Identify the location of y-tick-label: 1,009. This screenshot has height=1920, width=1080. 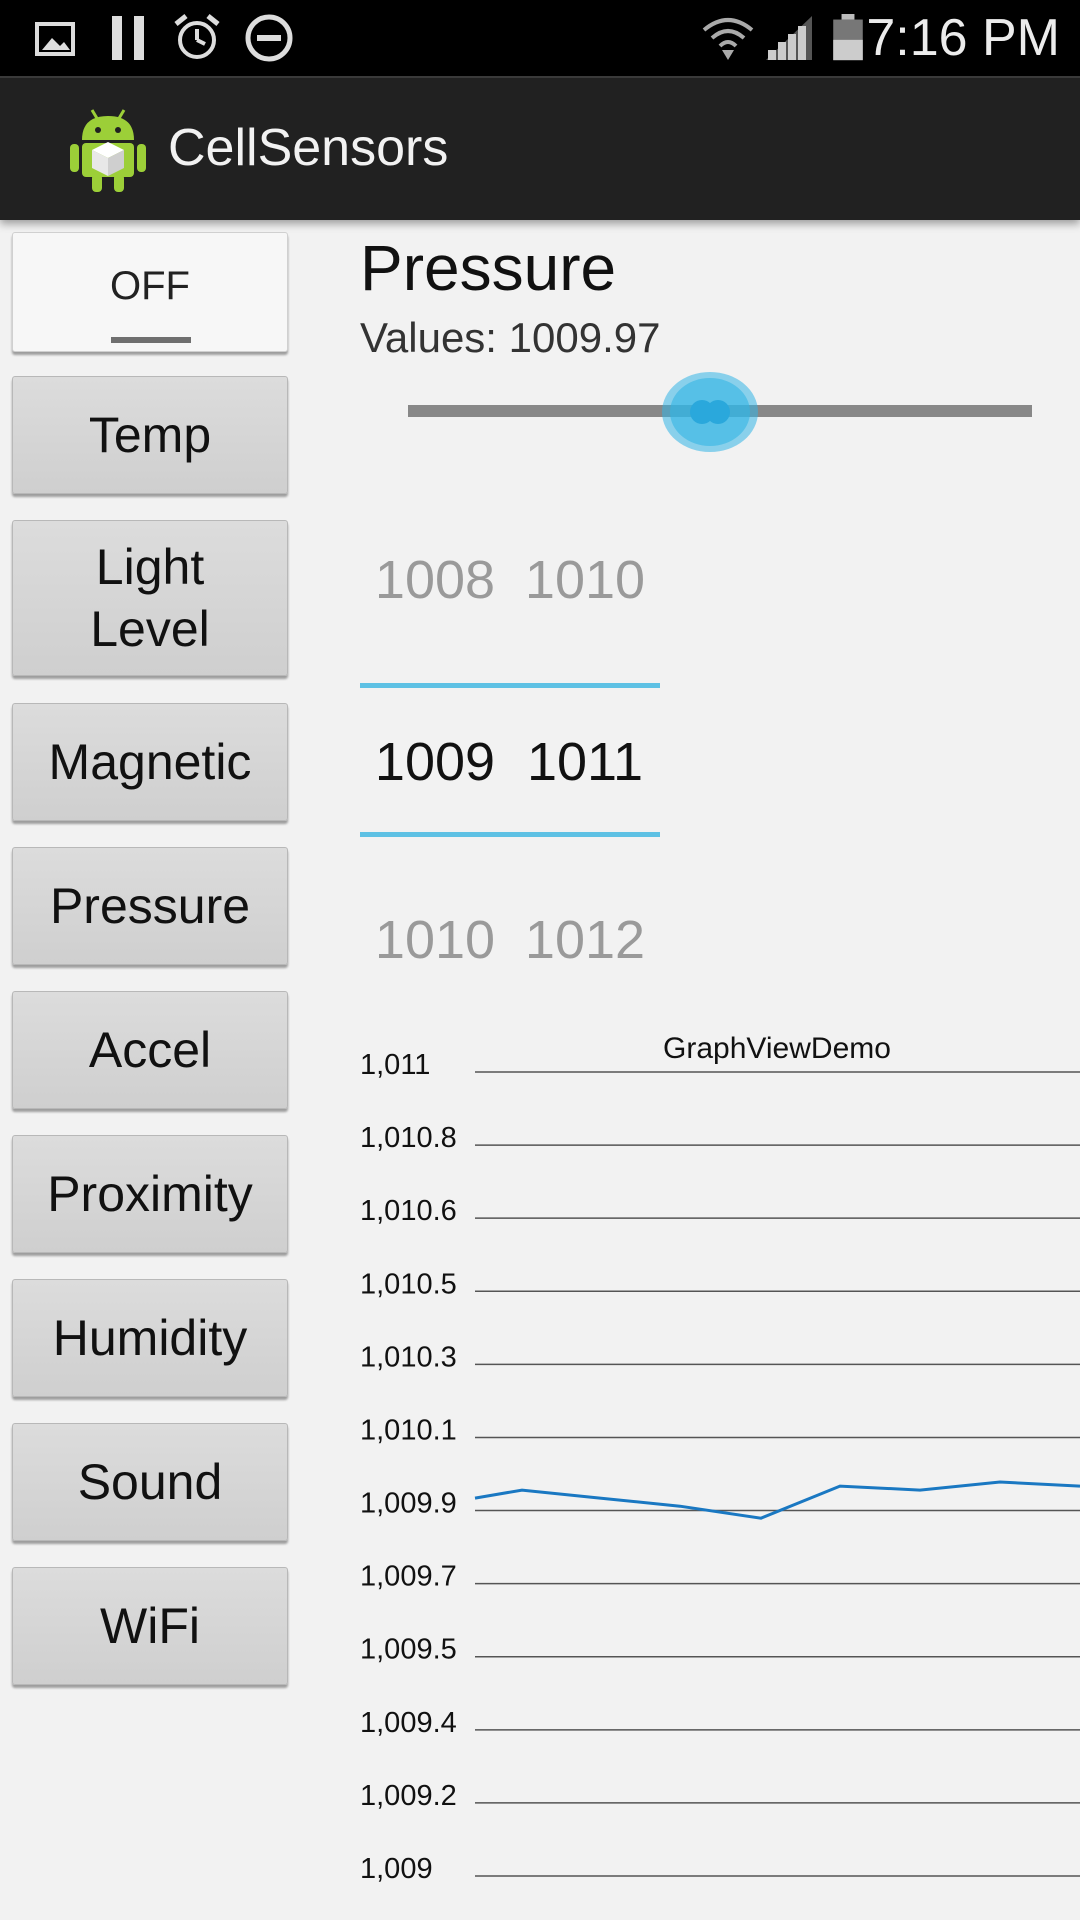
(396, 1869).